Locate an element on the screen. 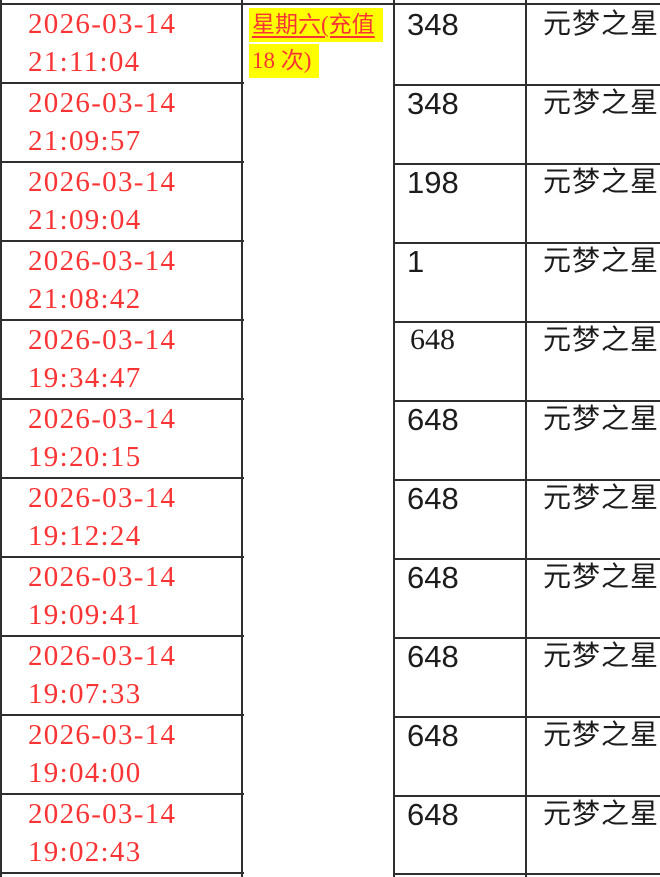  time-text: 19:12:24 is located at coordinates (85, 536).